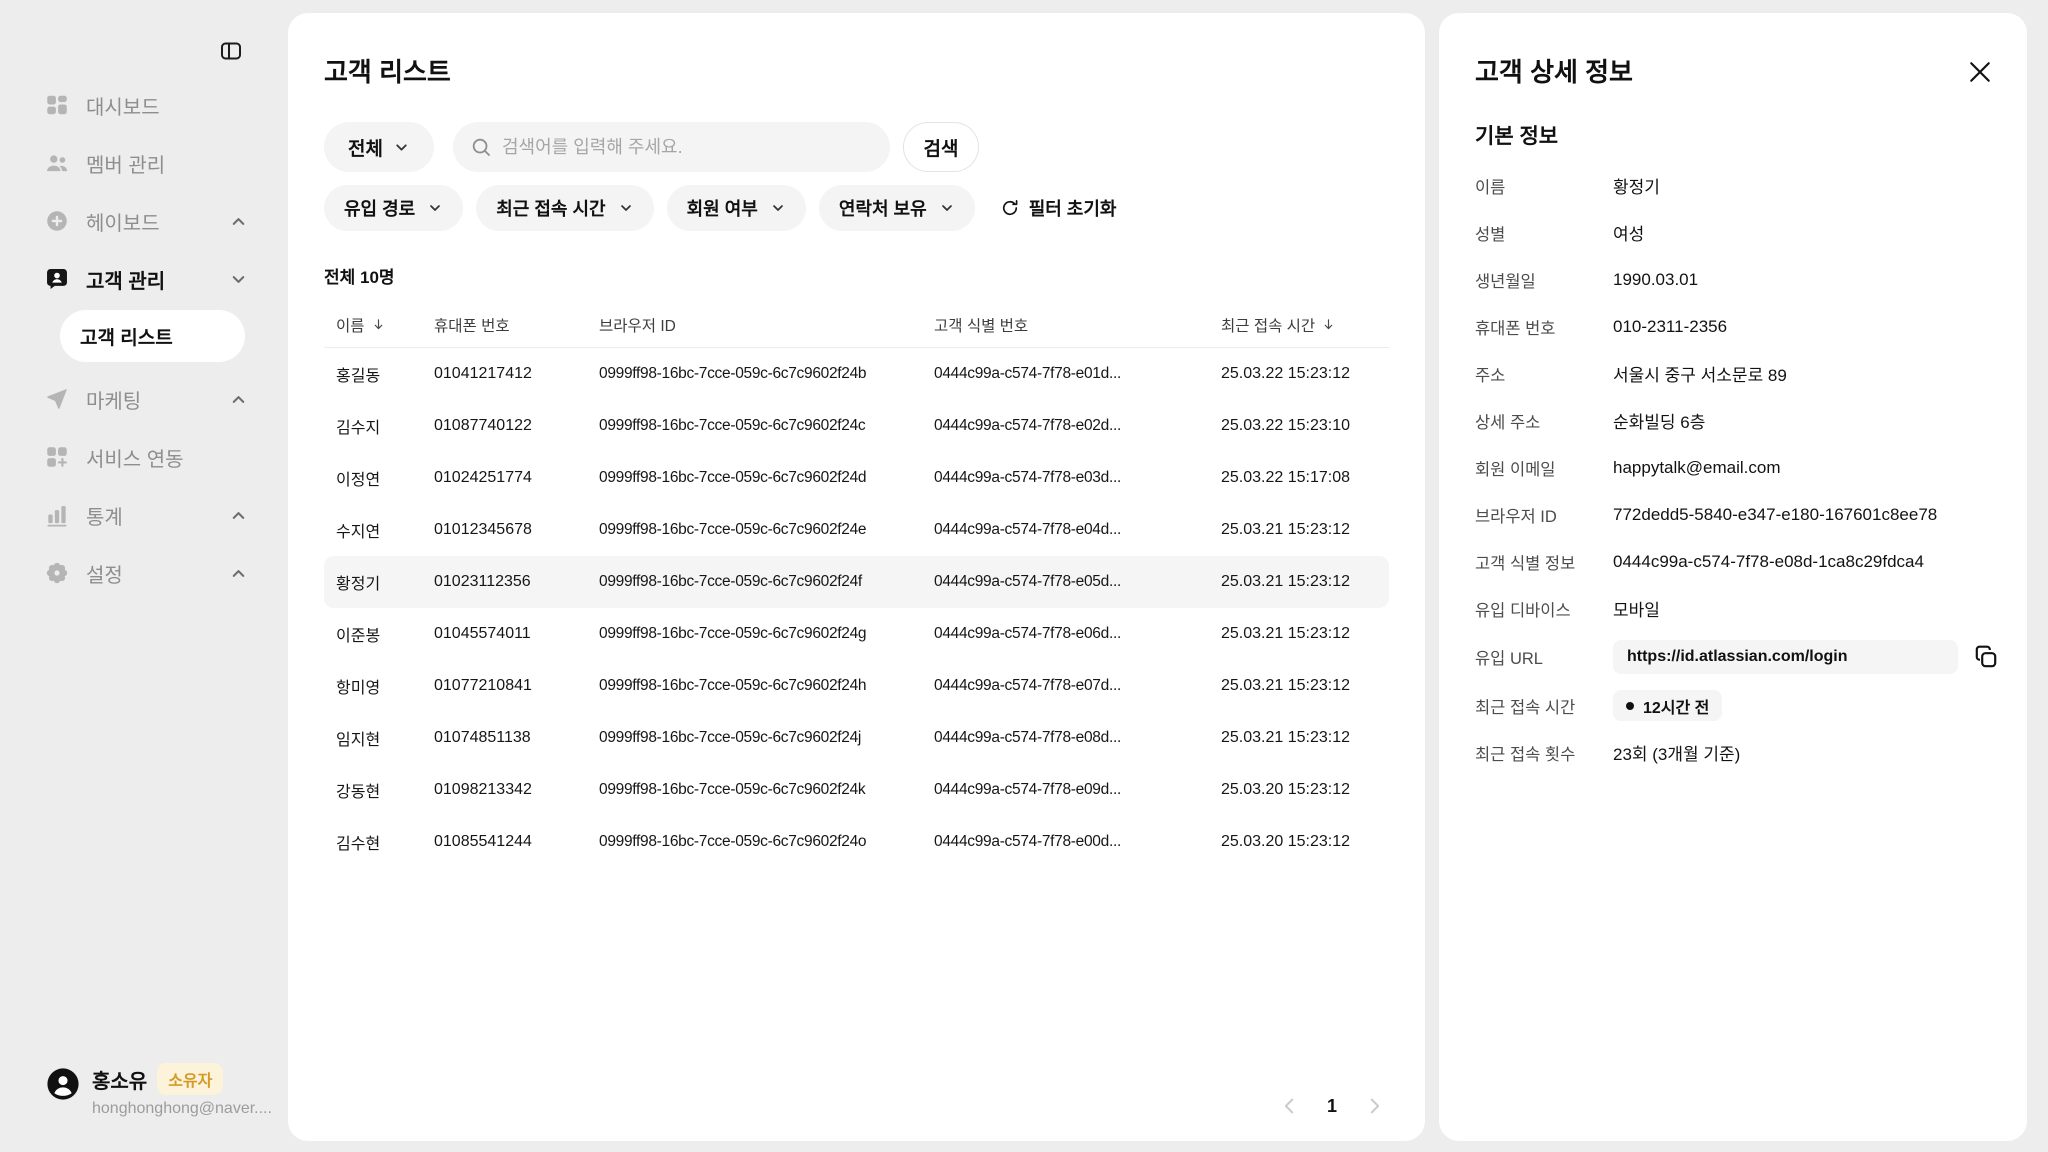 The width and height of the screenshot is (2048, 1152). Describe the element at coordinates (1525, 707) in the screenshot. I see `field-label: 최근 접속 시간` at that location.